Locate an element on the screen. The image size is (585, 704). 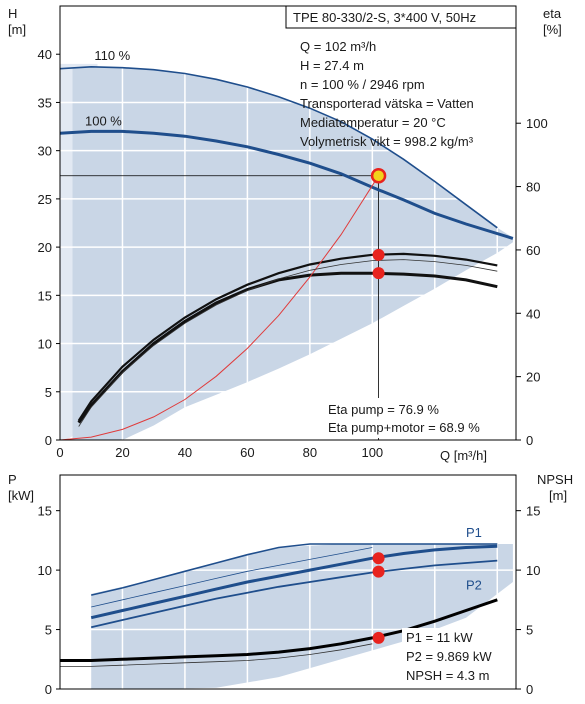
eta-tick-label: 60 is located at coordinates (533, 250).